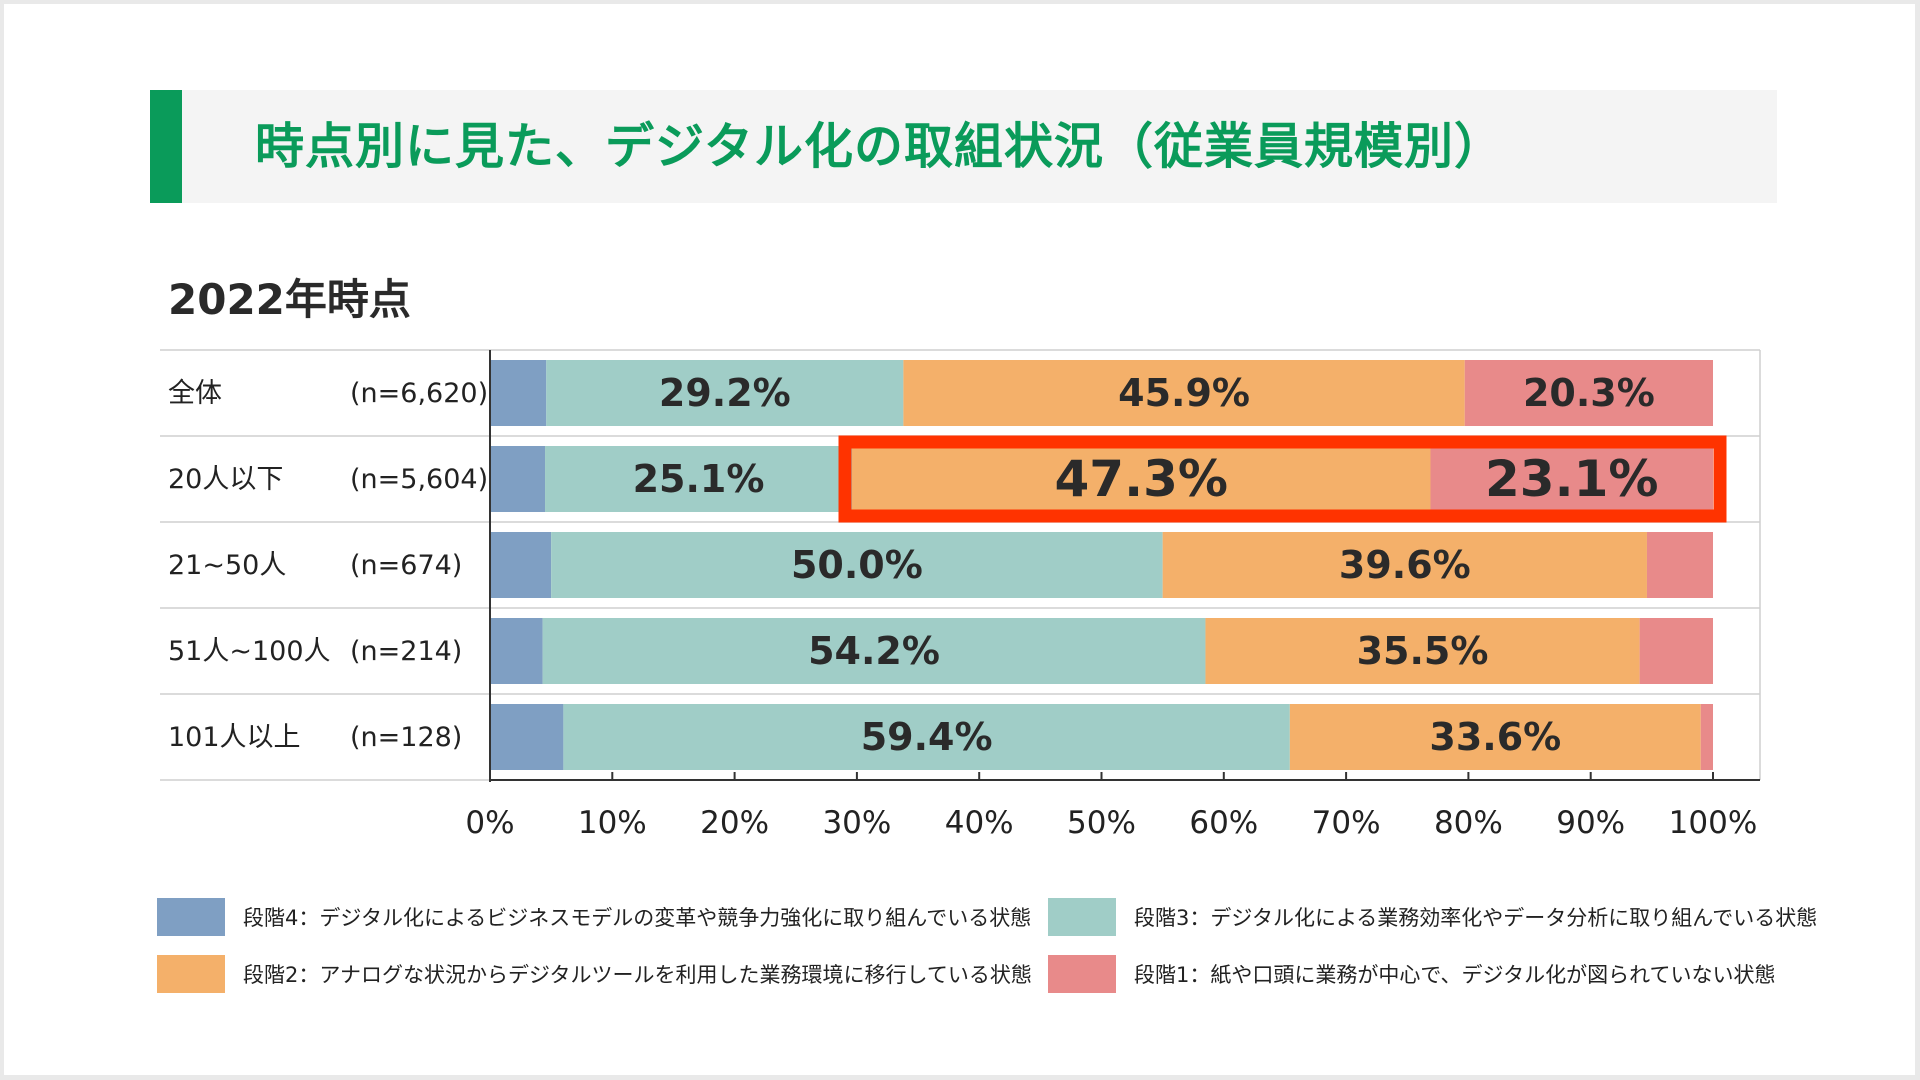  I want to click on data-label: 39.6%, so click(1405, 565).